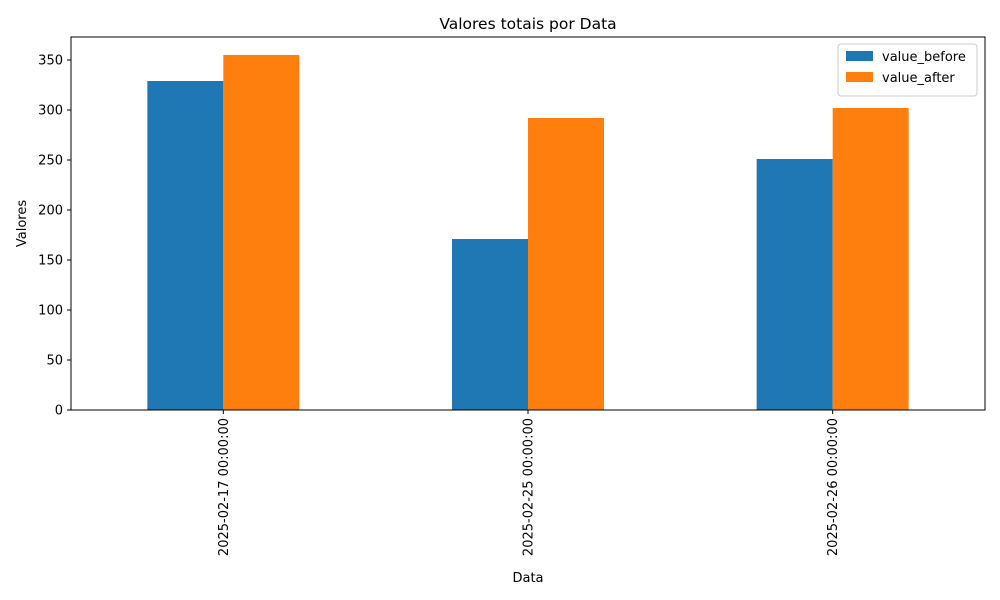 Image resolution: width=1000 pixels, height=600 pixels. I want to click on legend-label-value_after: value_after, so click(918, 78).